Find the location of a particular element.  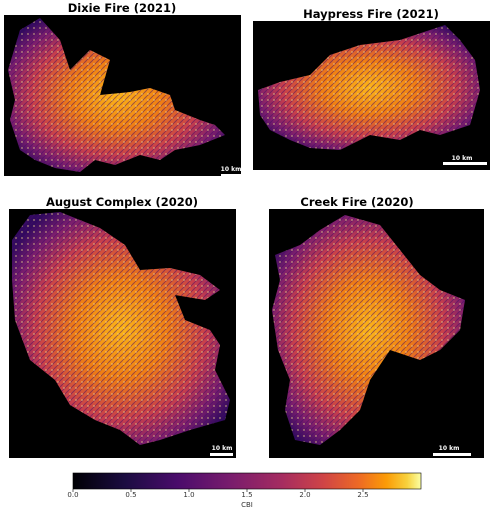

colorbar-tick-label: 0.5 is located at coordinates (130, 495).